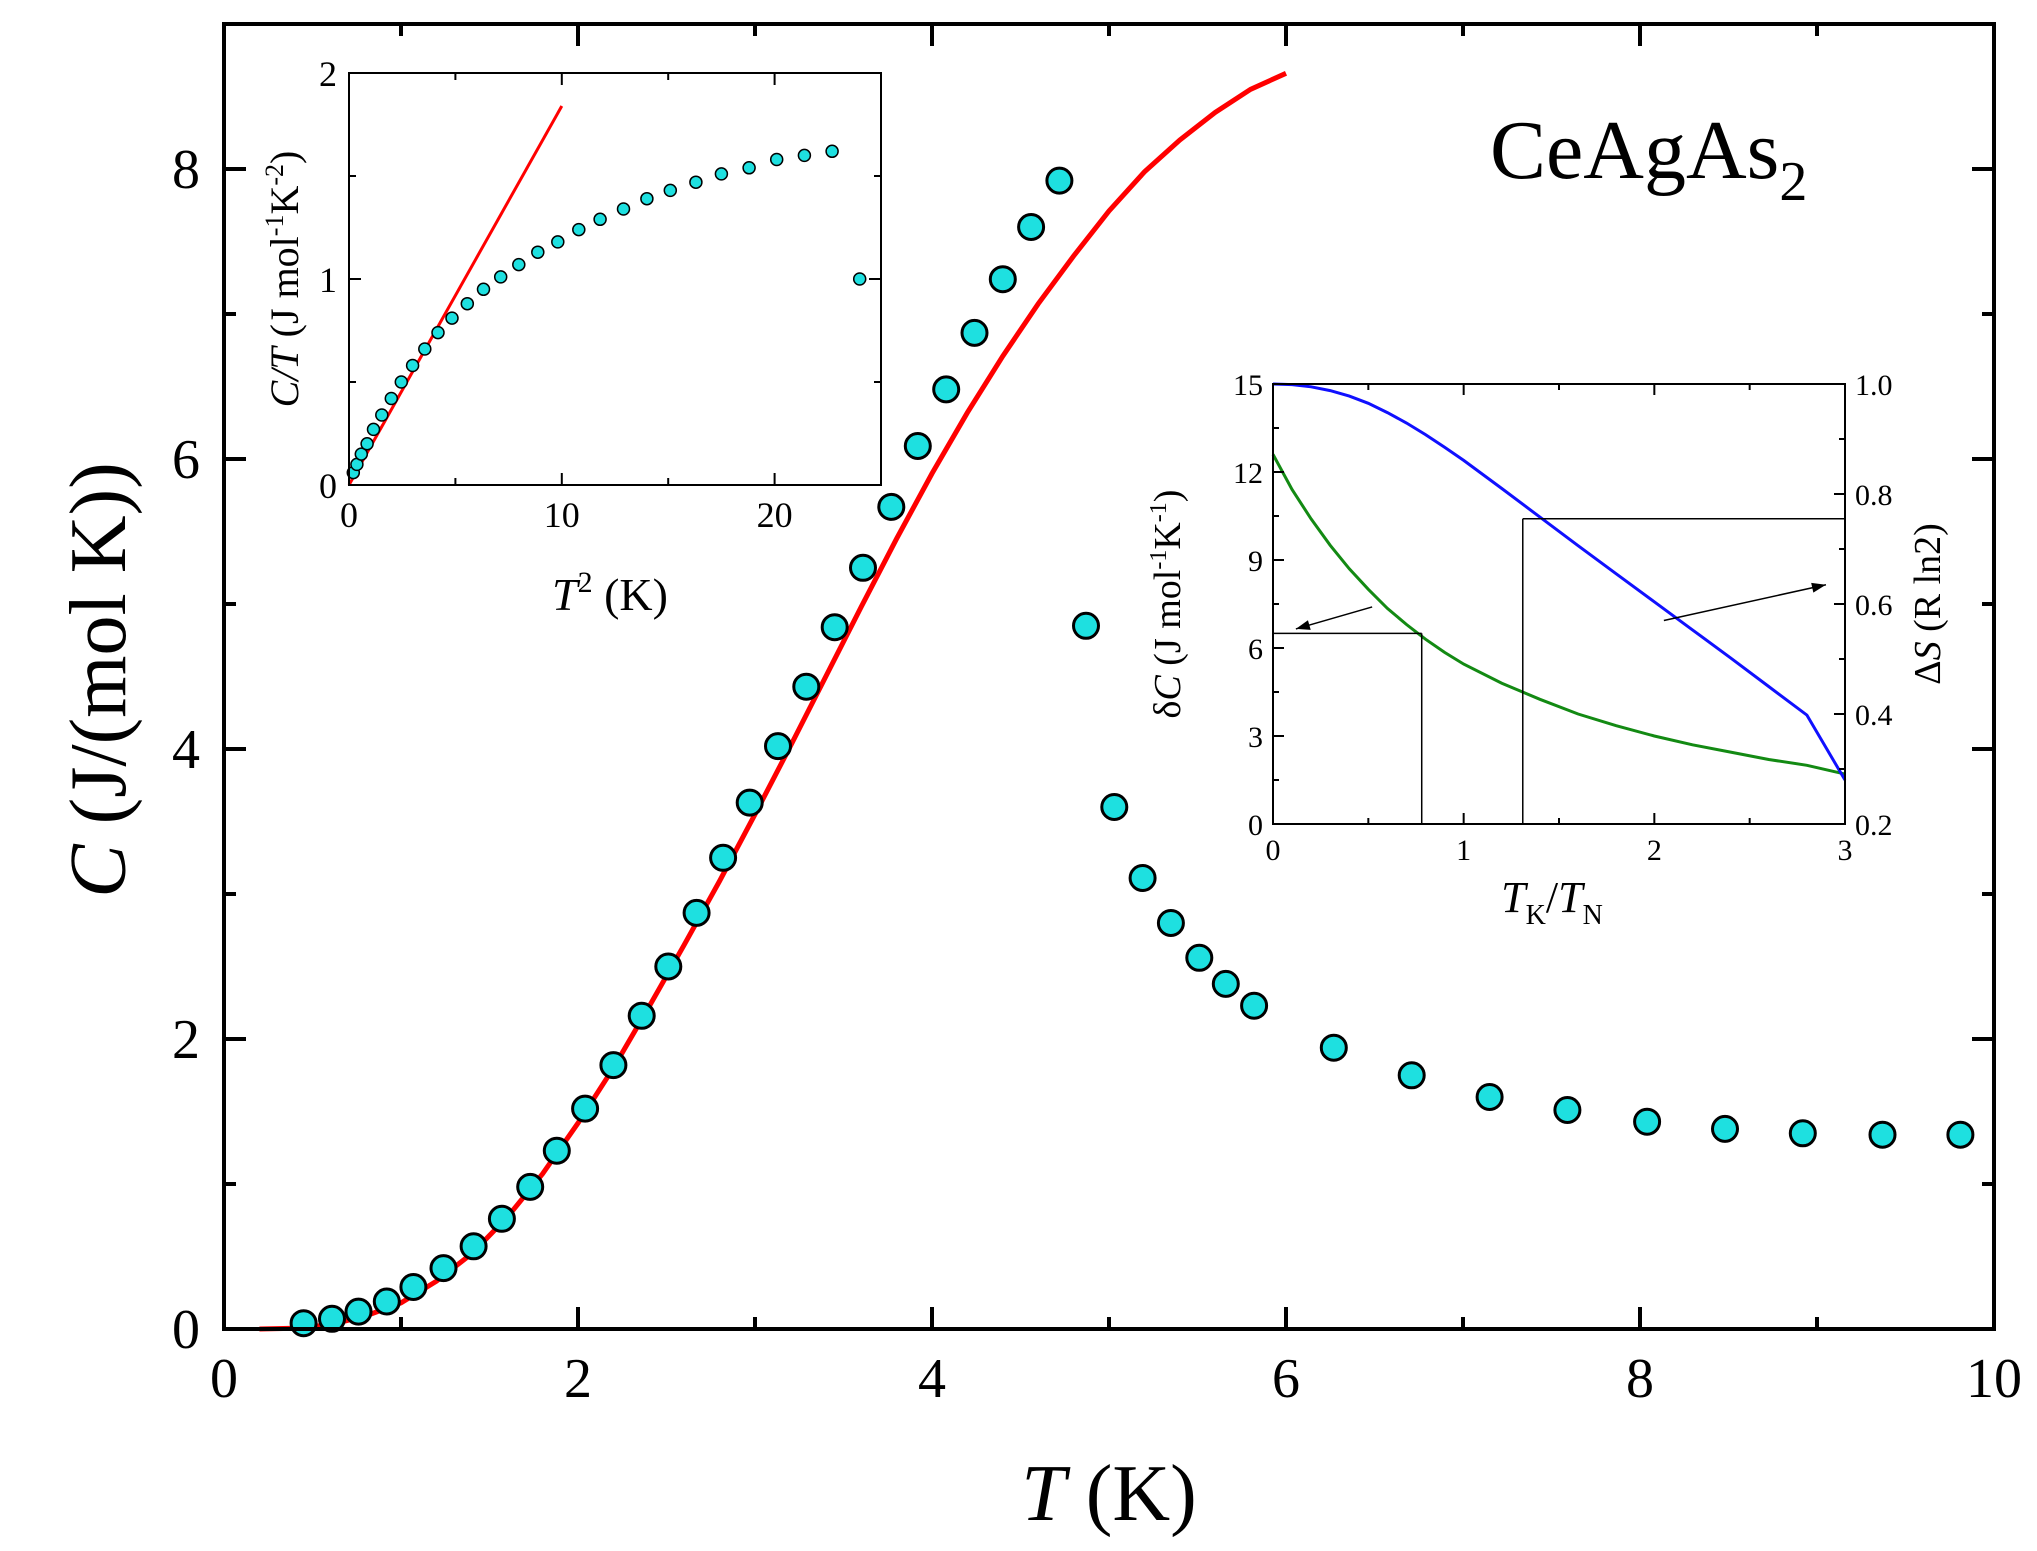 Image resolution: width=2037 pixels, height=1551 pixels. I want to click on inset-left-y-axis-end: ), so click(284, 157).